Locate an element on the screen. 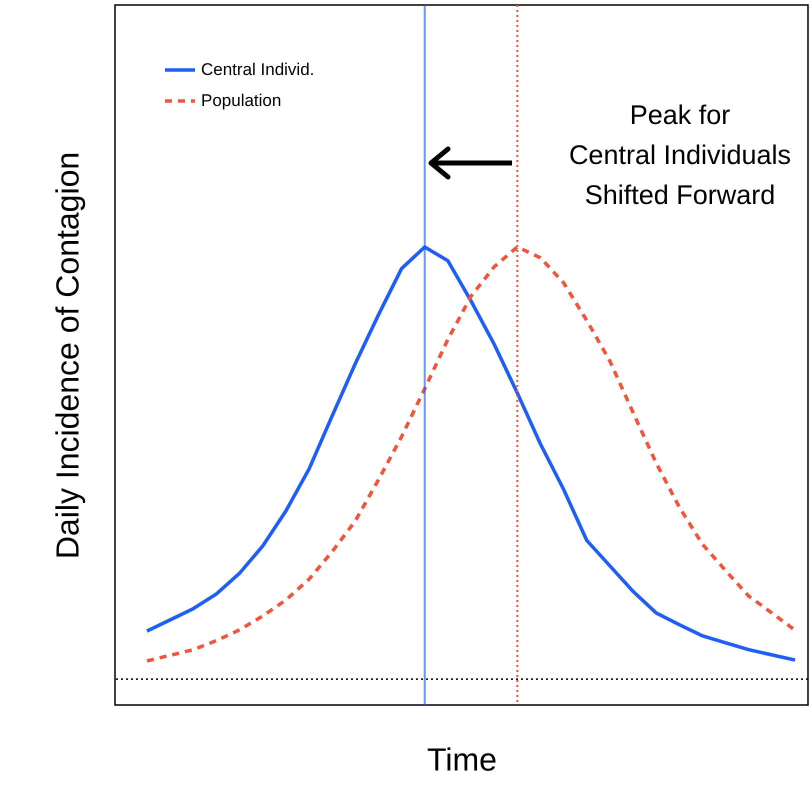 This screenshot has height=802, width=810. y-axis-title: Daily Incidence of Contagion is located at coordinates (68, 356).